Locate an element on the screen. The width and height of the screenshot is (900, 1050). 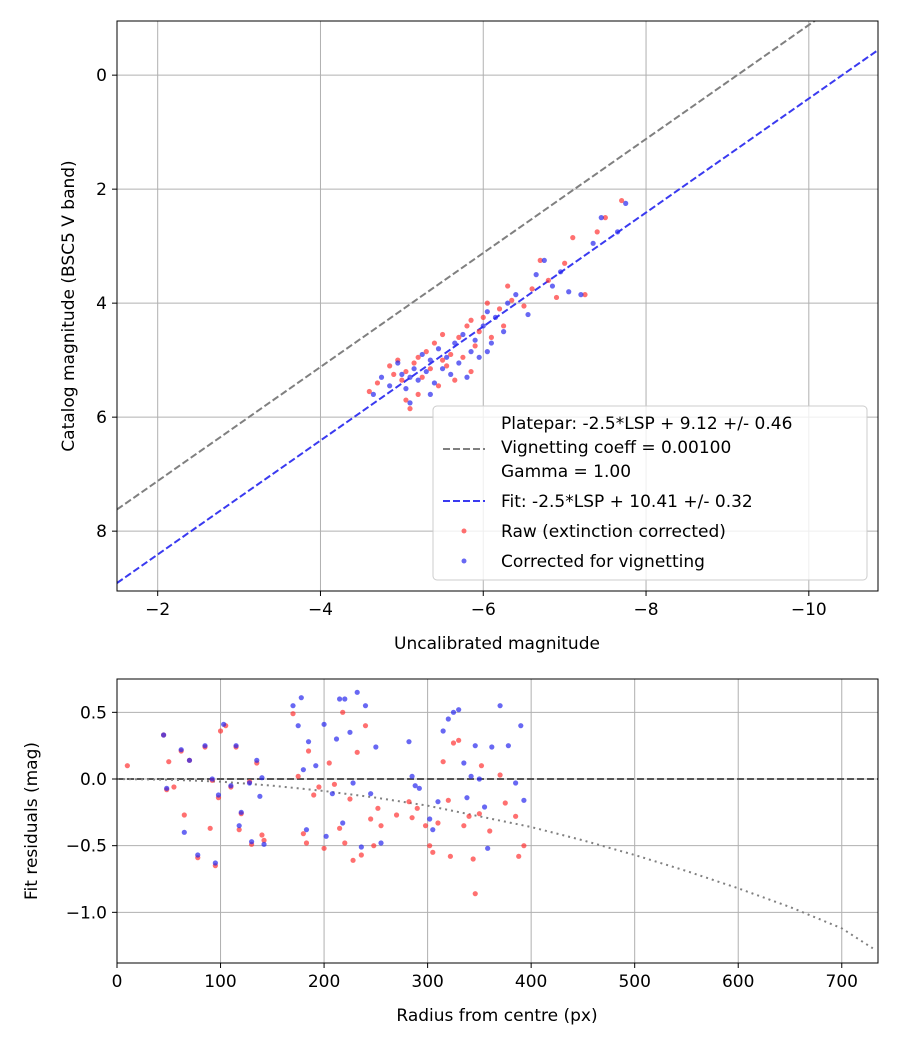
top-chart-xlabel: Uncalibrated magnitude is located at coordinates (497, 644).